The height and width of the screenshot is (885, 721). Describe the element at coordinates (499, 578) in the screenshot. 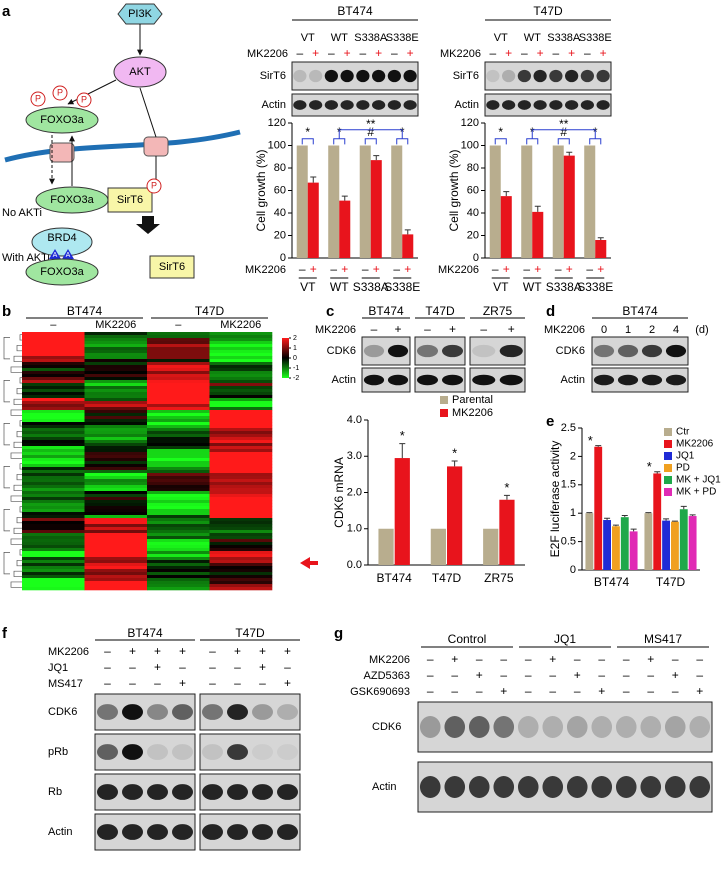

I see `x-tick-label: ZR75` at that location.